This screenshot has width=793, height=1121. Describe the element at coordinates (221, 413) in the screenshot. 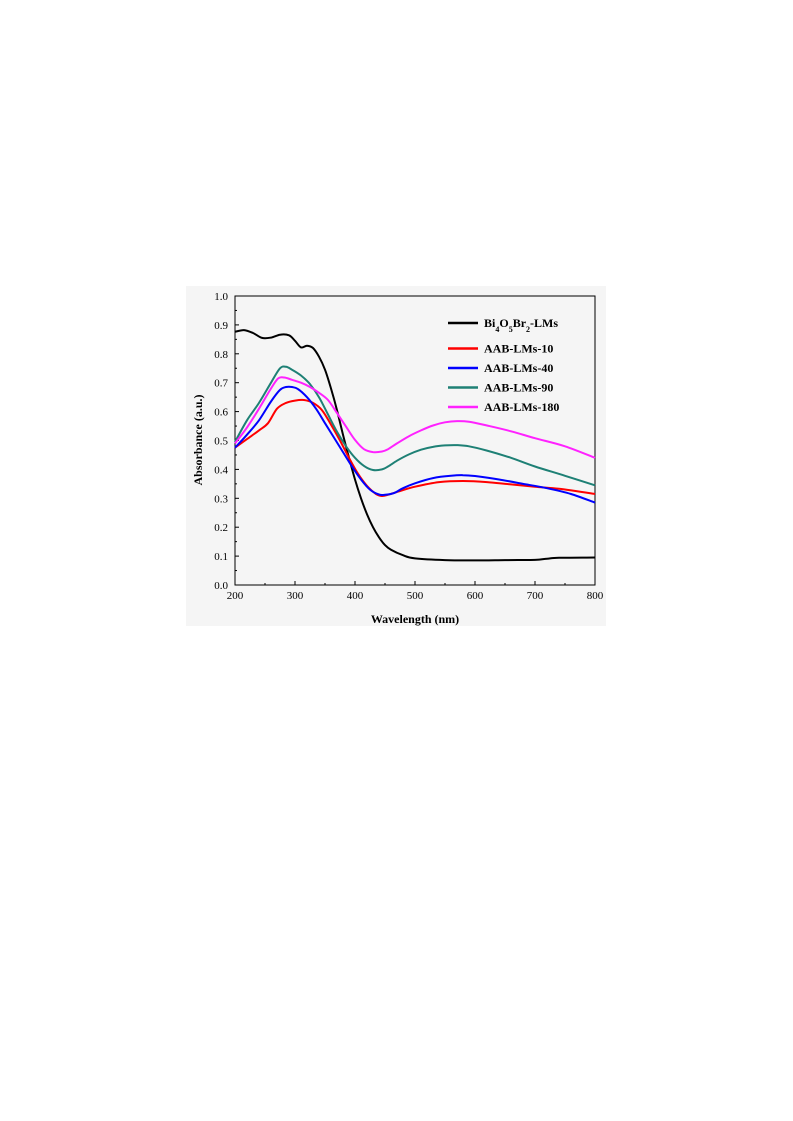

I see `y-tick-label: 0.6` at that location.